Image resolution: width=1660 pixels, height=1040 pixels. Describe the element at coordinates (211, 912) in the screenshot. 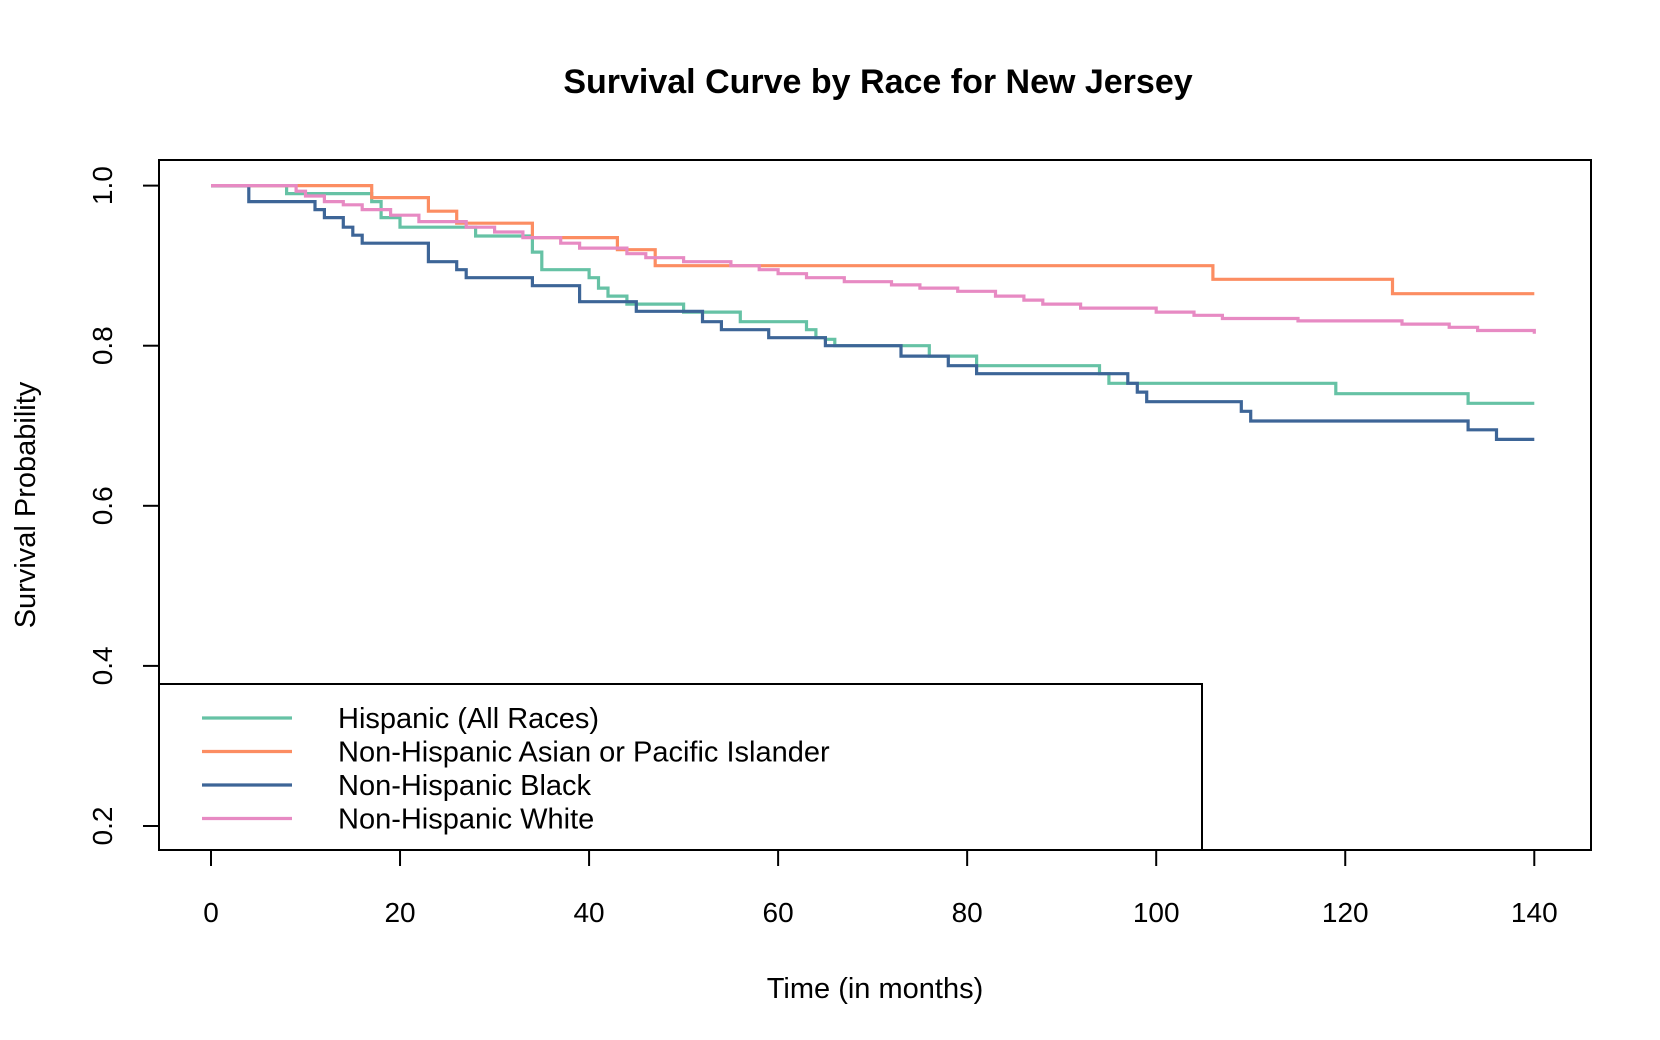

I see `x-tick-label: 0` at that location.